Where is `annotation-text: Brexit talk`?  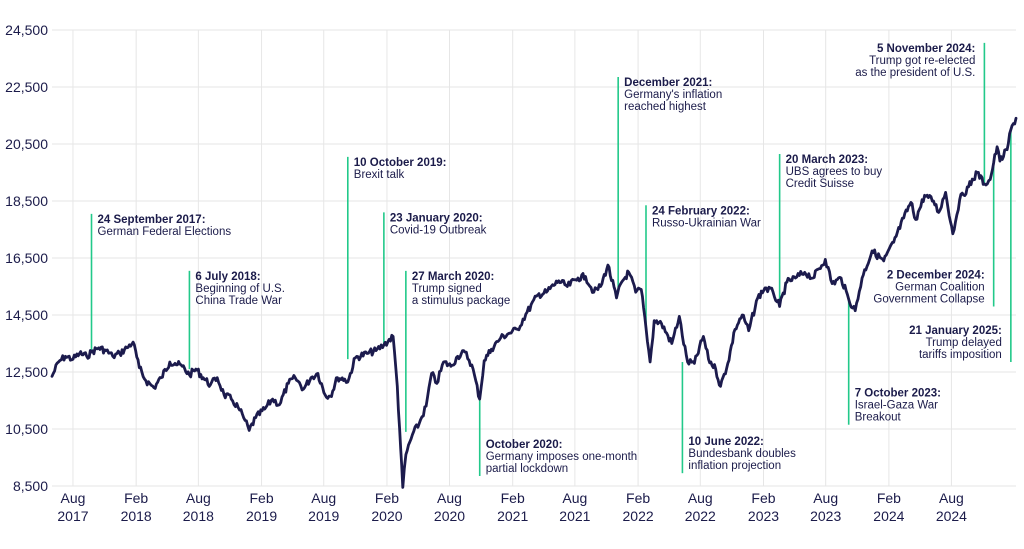 annotation-text: Brexit talk is located at coordinates (379, 175).